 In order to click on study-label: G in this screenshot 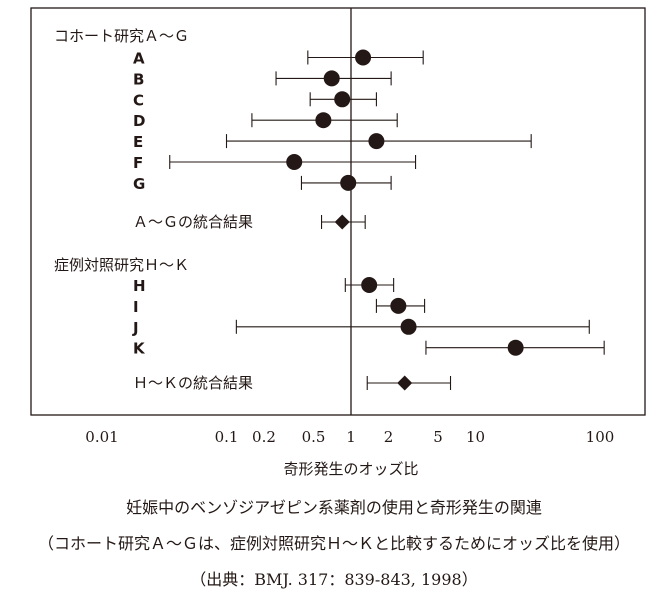, I will do `click(139, 184)`.